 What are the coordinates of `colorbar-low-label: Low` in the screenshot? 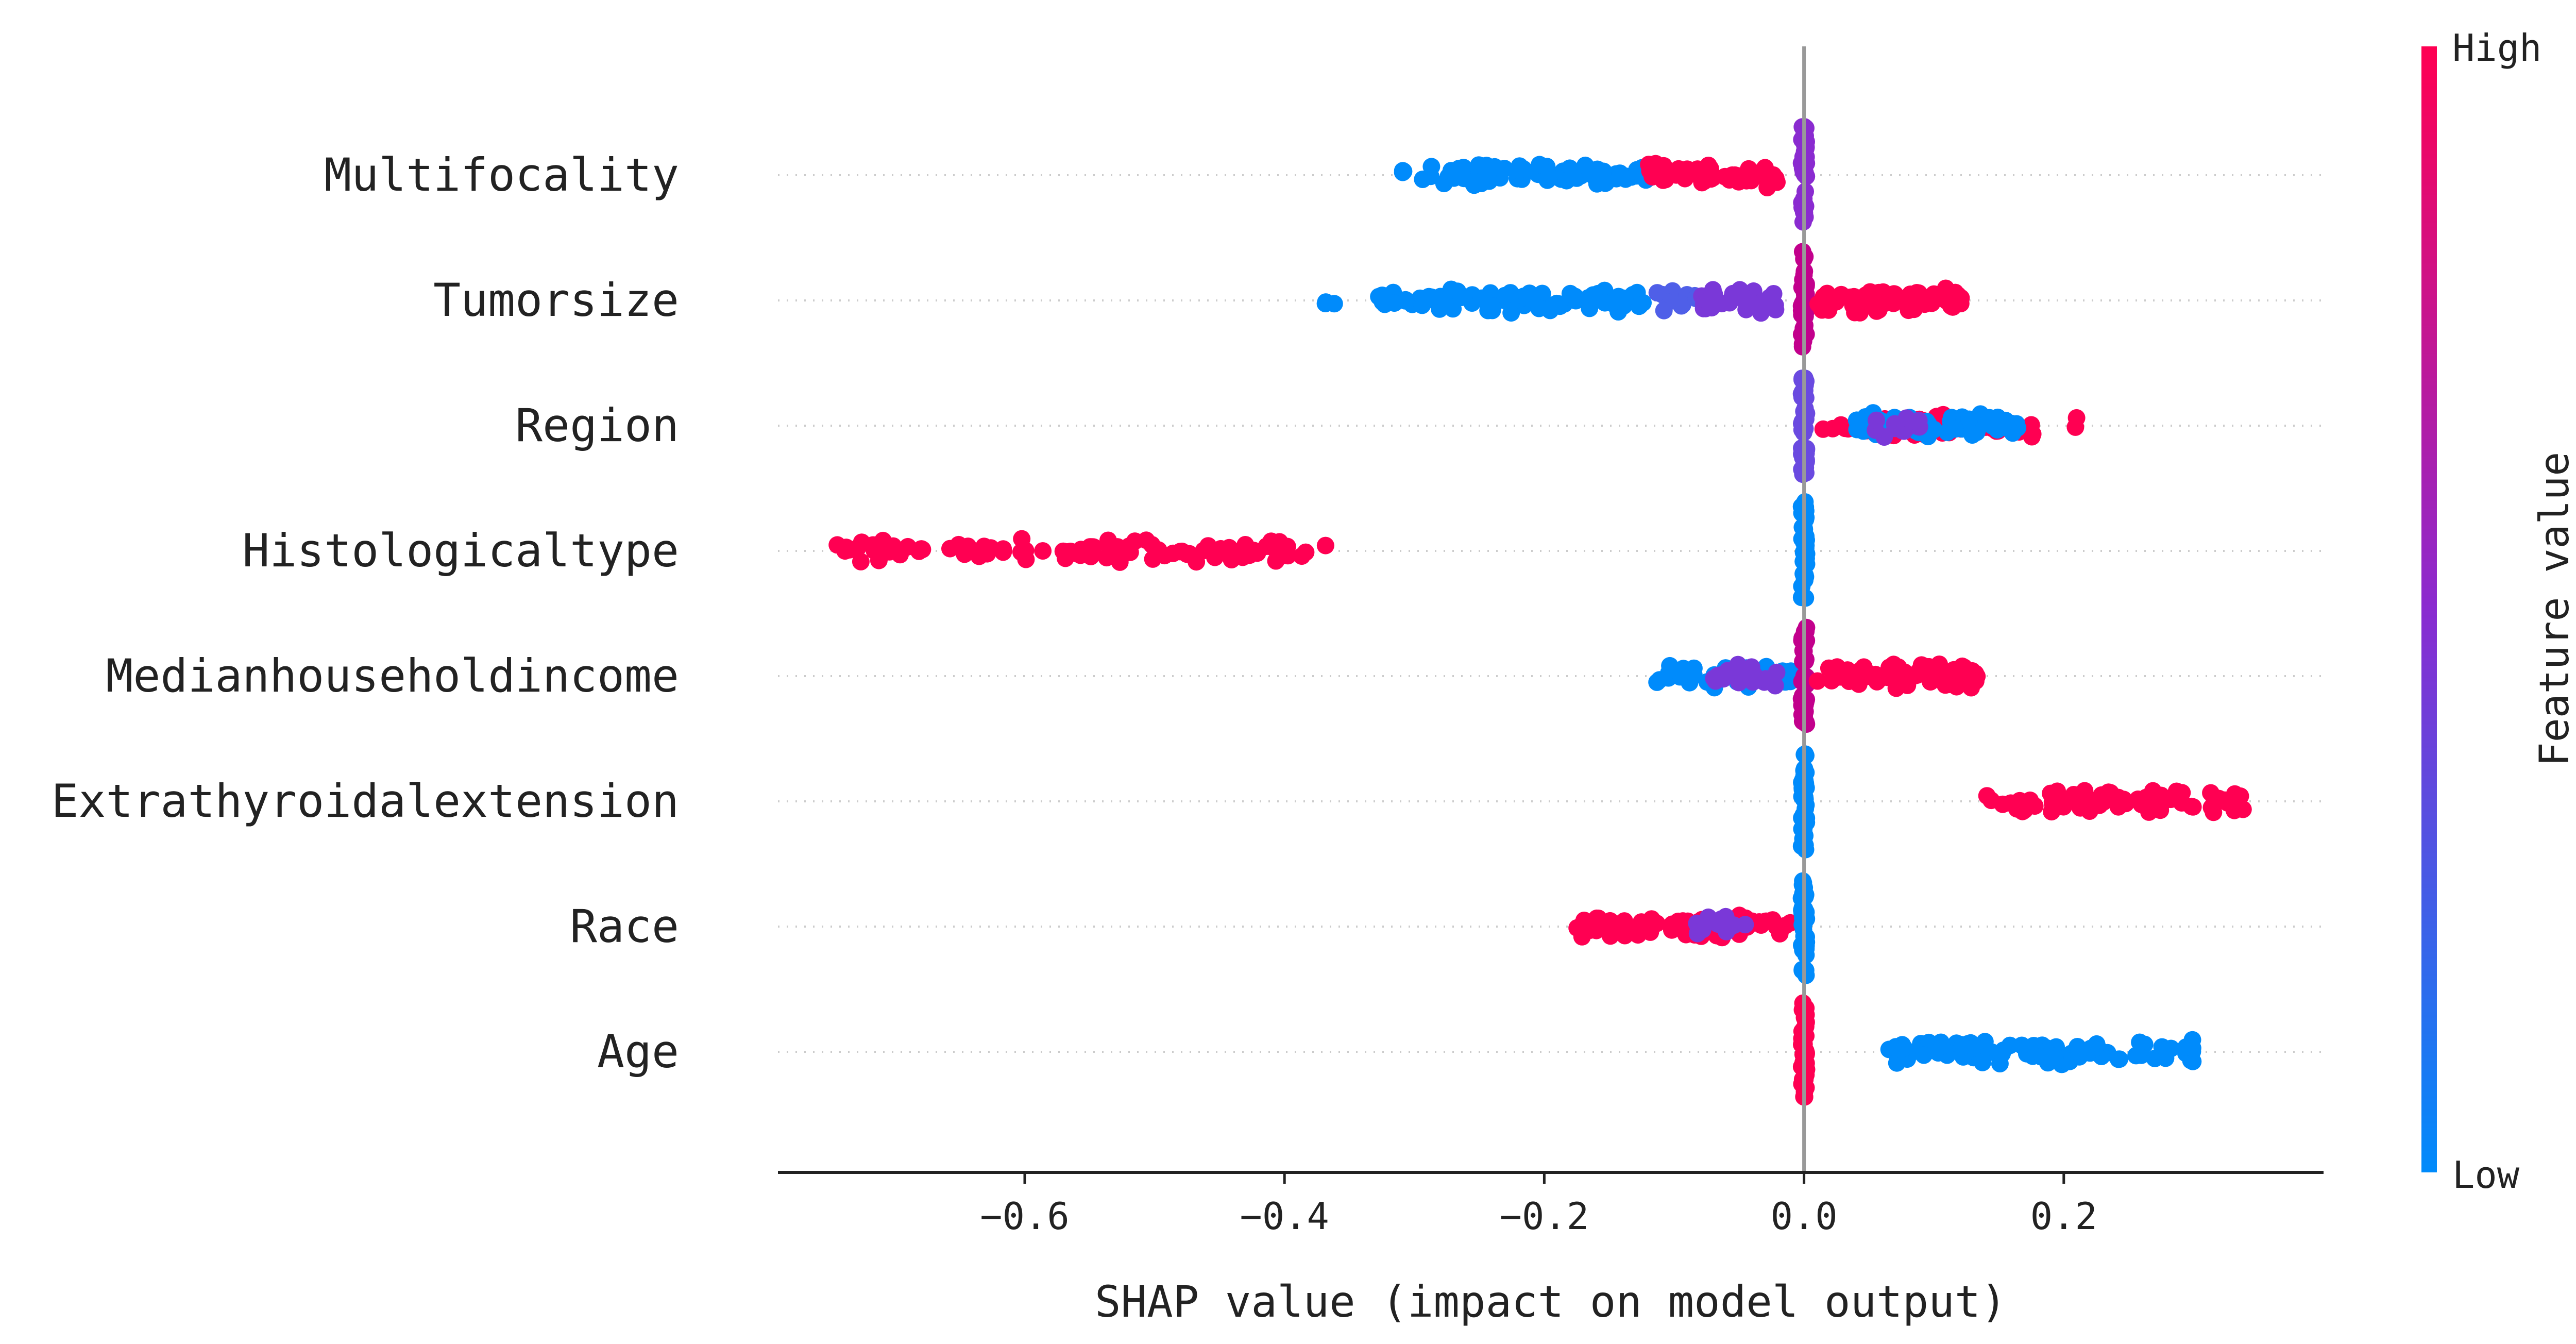 It's located at (2486, 1175).